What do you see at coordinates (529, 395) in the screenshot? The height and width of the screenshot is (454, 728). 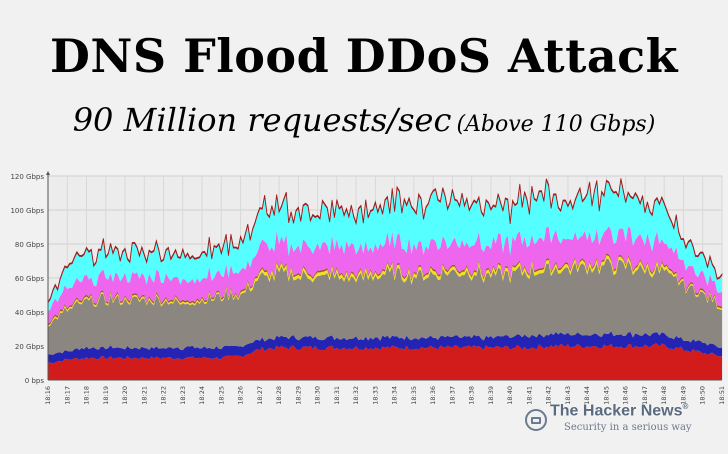 I see `x-tick-label: 18:41` at bounding box center [529, 395].